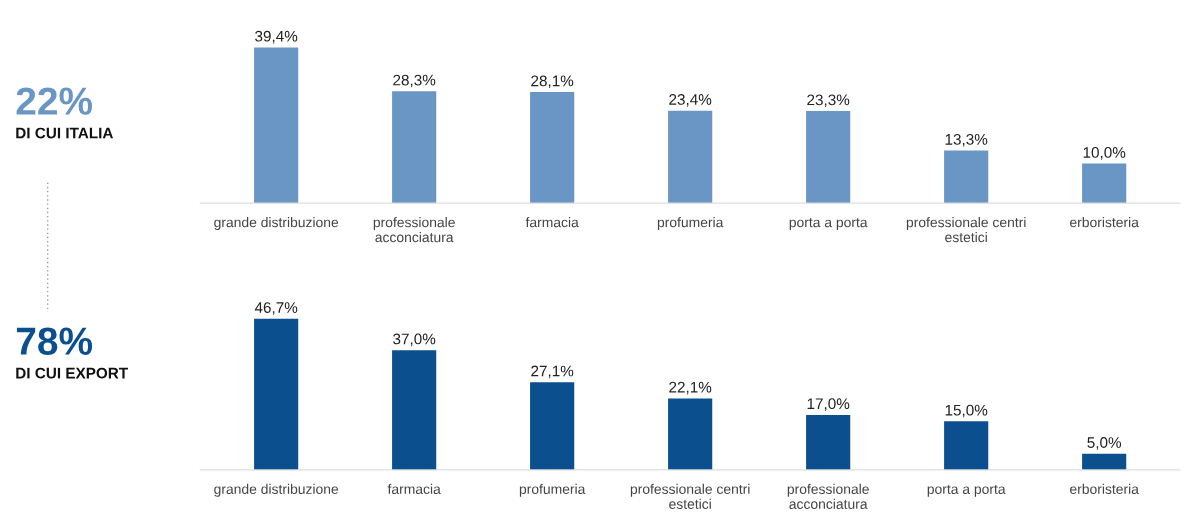  What do you see at coordinates (690, 388) in the screenshot?
I see `data-label: 22,1%` at bounding box center [690, 388].